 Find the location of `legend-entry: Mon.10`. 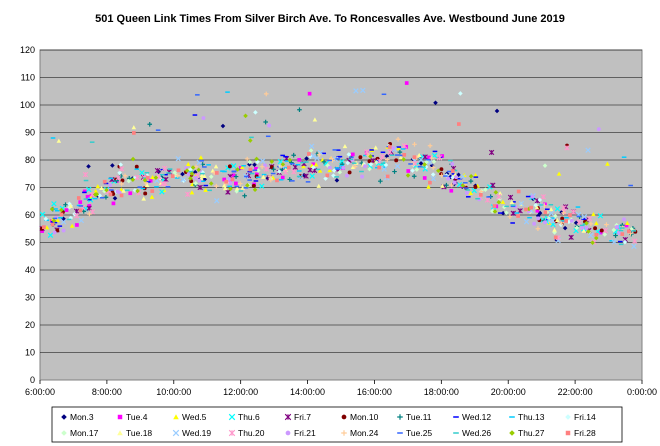

legend-entry: Mon.10 is located at coordinates (360, 417).